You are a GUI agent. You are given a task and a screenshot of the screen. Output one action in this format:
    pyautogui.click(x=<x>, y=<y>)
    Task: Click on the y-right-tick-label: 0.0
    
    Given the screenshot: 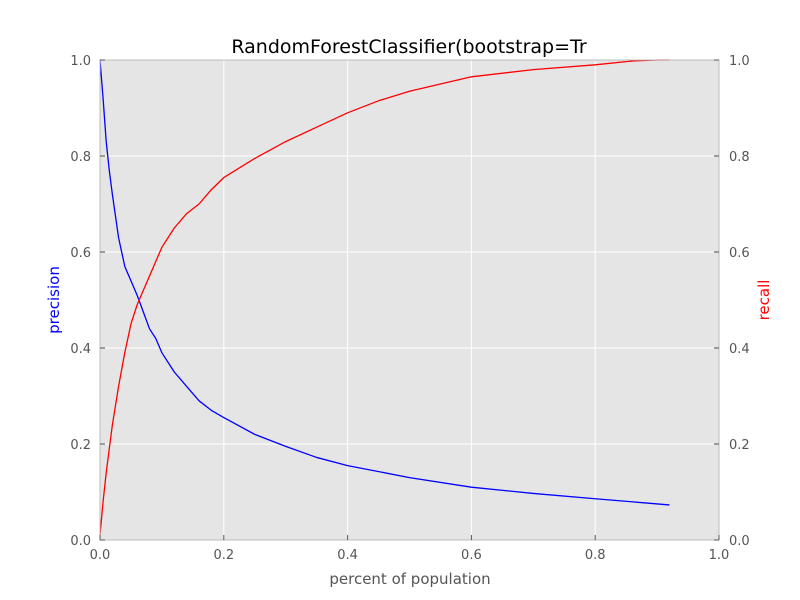 What is the action you would take?
    pyautogui.click(x=739, y=541)
    